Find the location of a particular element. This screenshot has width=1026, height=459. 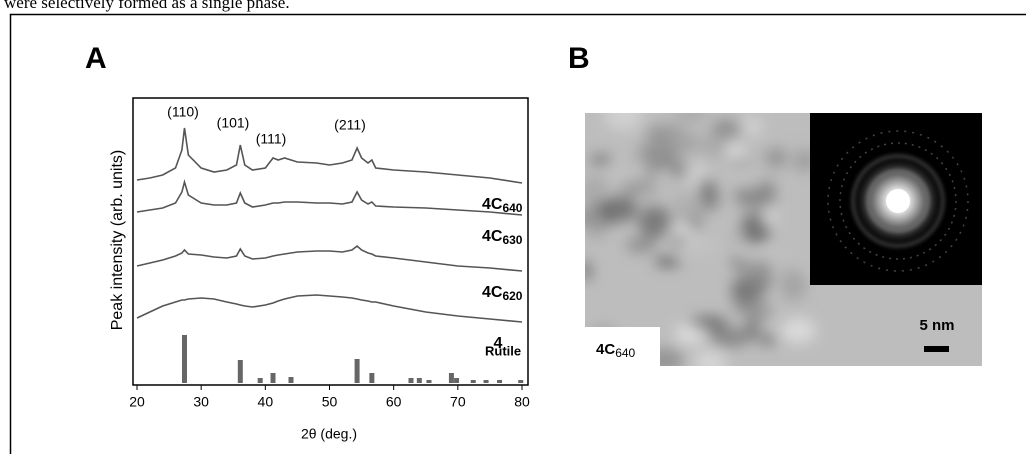

reference-label: Rutile is located at coordinates (503, 350).